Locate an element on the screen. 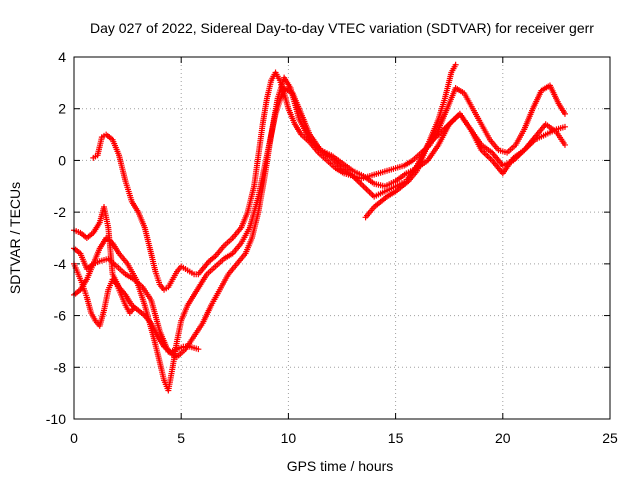  y-tick-label: -8 is located at coordinates (60, 367).